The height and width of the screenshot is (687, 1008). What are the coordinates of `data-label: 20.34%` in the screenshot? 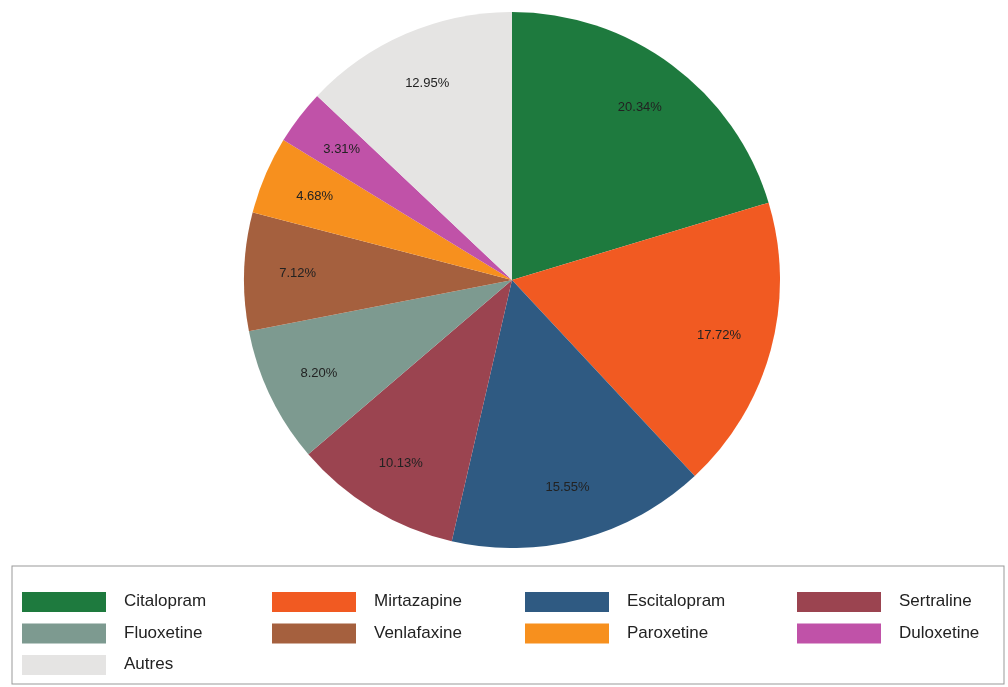 It's located at (640, 107).